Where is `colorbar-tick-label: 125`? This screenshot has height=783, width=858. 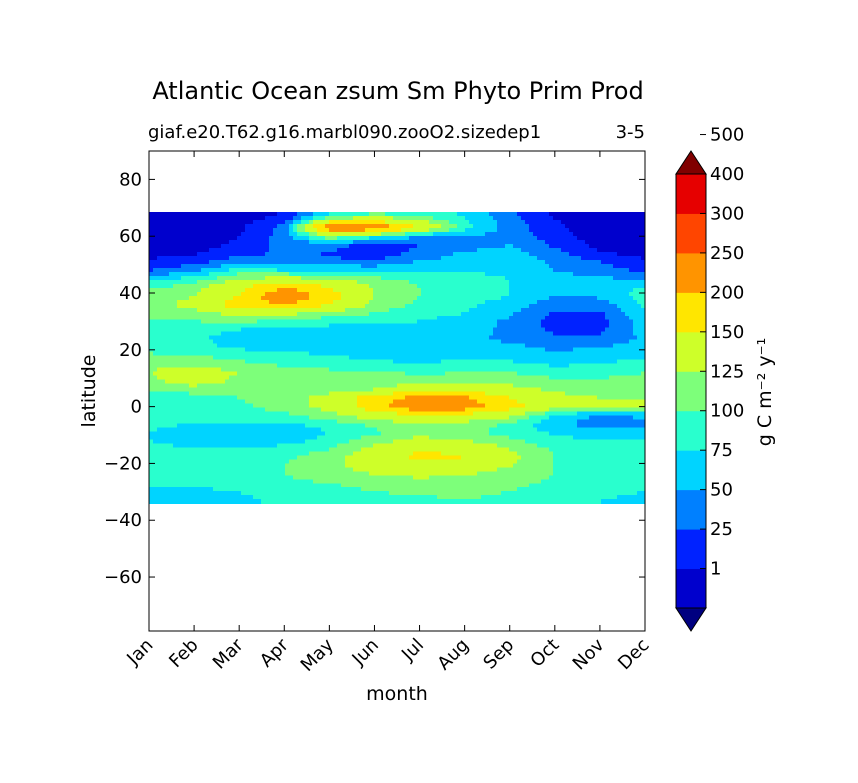 colorbar-tick-label: 125 is located at coordinates (727, 371).